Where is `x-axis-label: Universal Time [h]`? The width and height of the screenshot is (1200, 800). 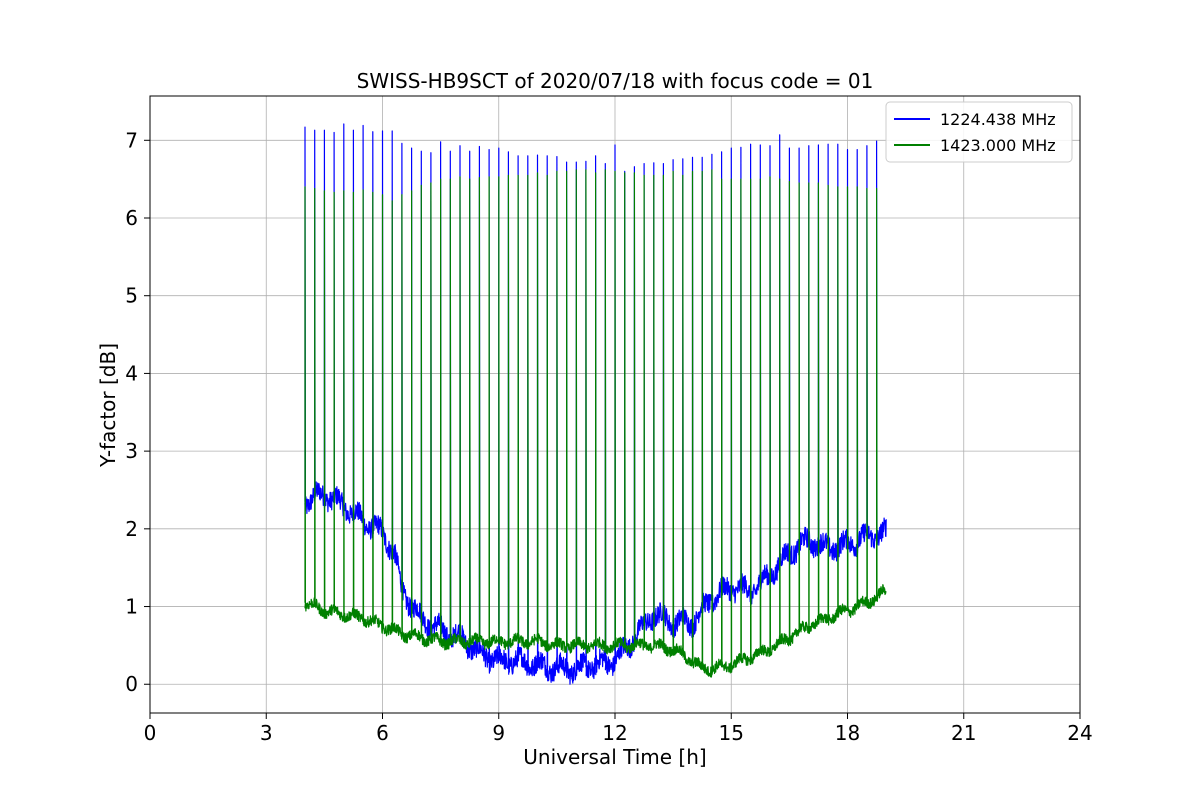 x-axis-label: Universal Time [h] is located at coordinates (614, 757).